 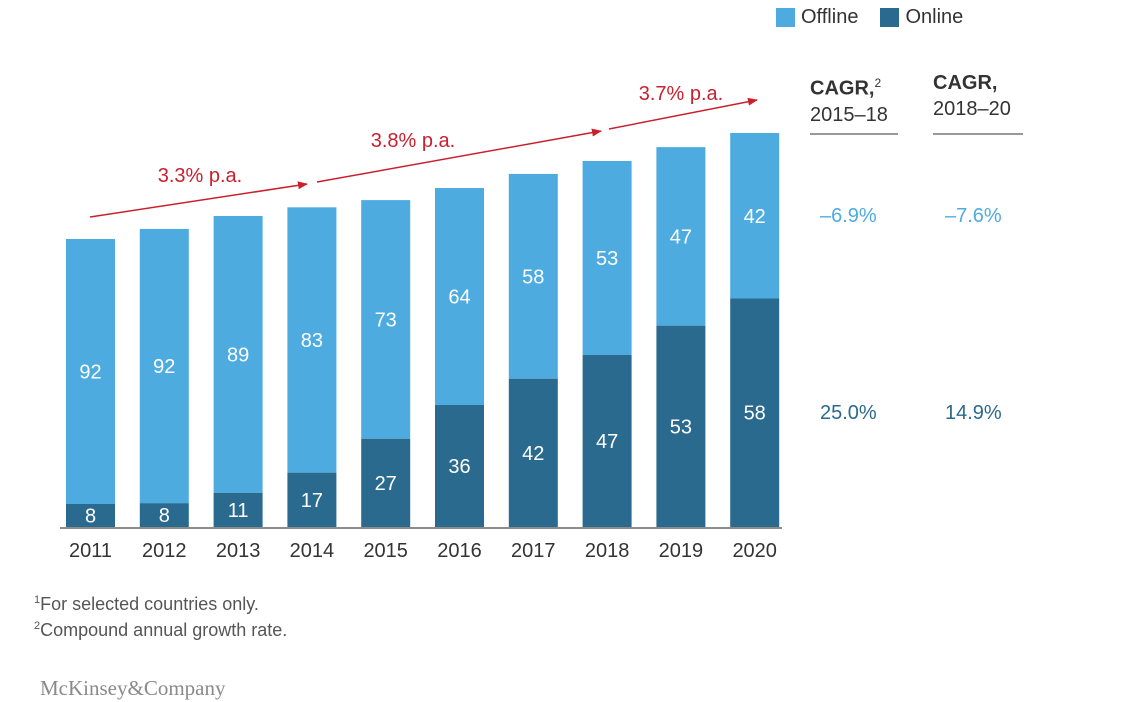 I want to click on bar-offline-2011, so click(x=90, y=371).